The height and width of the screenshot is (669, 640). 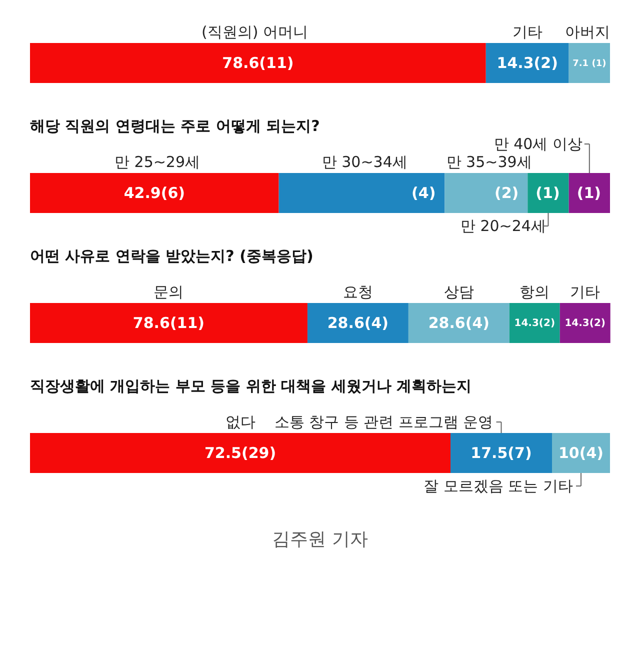 What do you see at coordinates (365, 162) in the screenshot?
I see `series-label: 만 30~34세` at bounding box center [365, 162].